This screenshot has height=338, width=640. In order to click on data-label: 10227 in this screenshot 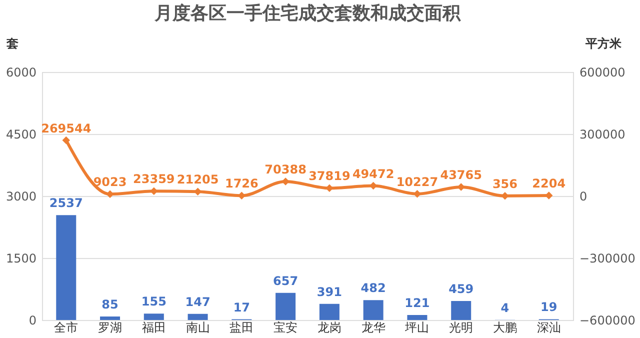, I will do `click(417, 181)`.